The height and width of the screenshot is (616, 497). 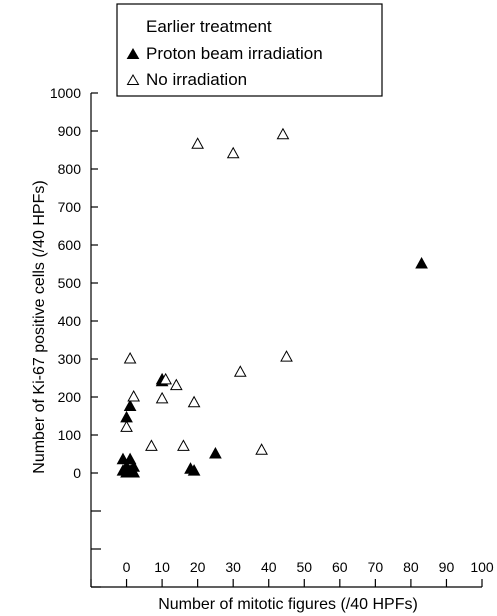 I want to click on y-tick-label: 700, so click(x=70, y=207).